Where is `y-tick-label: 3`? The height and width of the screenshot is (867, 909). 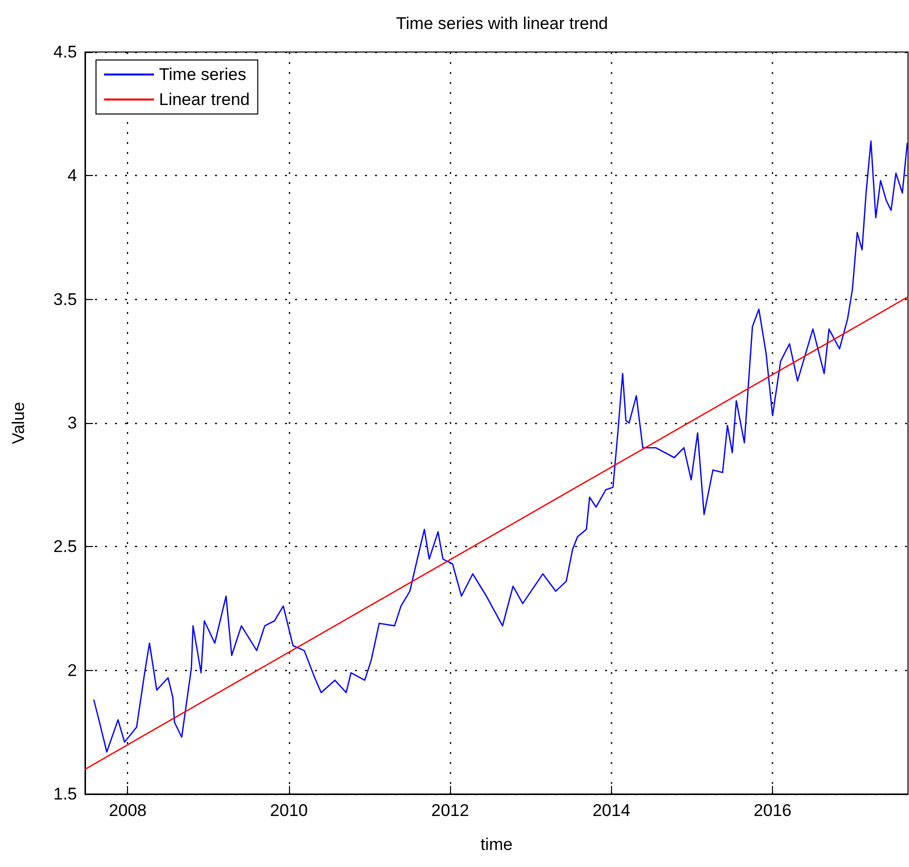 y-tick-label: 3 is located at coordinates (72, 423).